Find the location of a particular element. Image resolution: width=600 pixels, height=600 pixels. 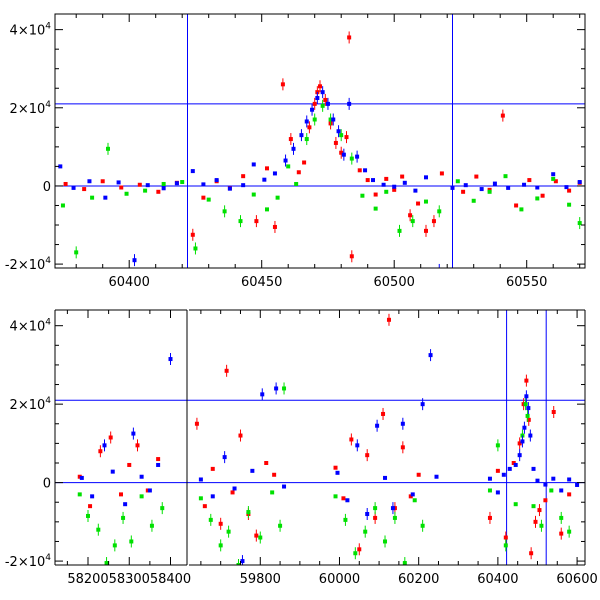

x-tick-label: 60450 is located at coordinates (261, 282).